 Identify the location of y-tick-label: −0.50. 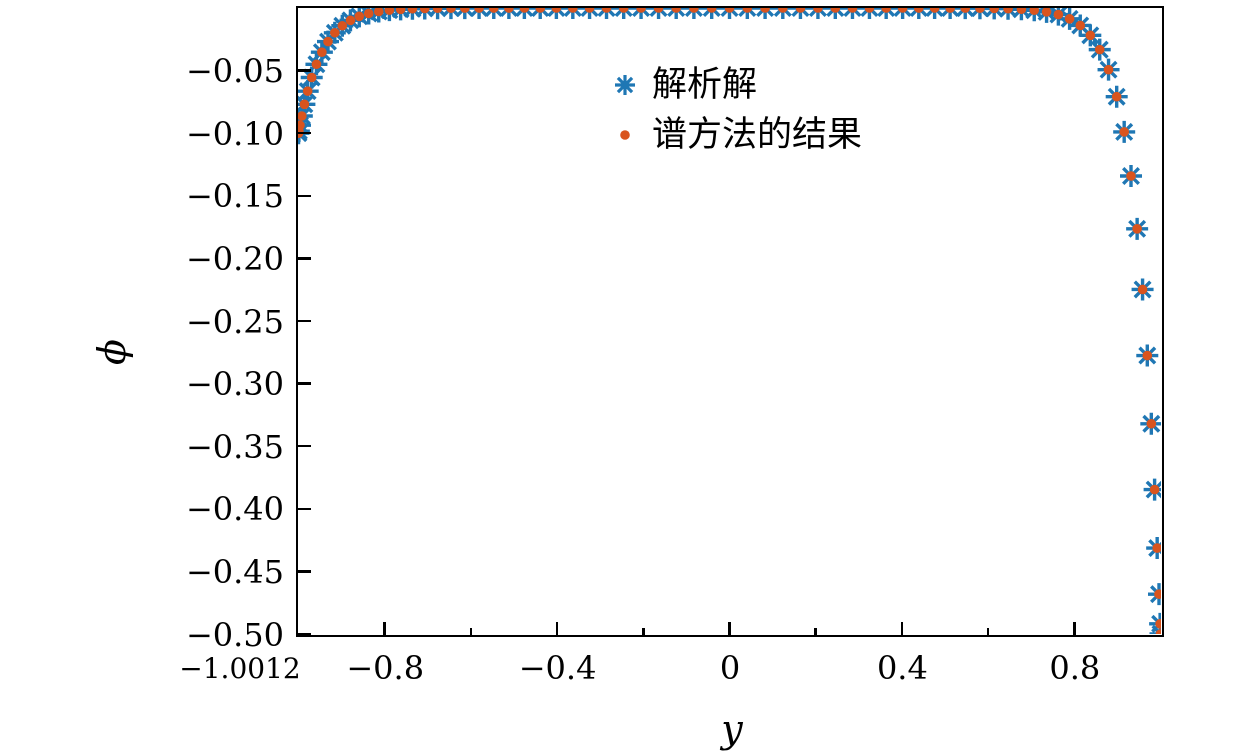
(234, 634).